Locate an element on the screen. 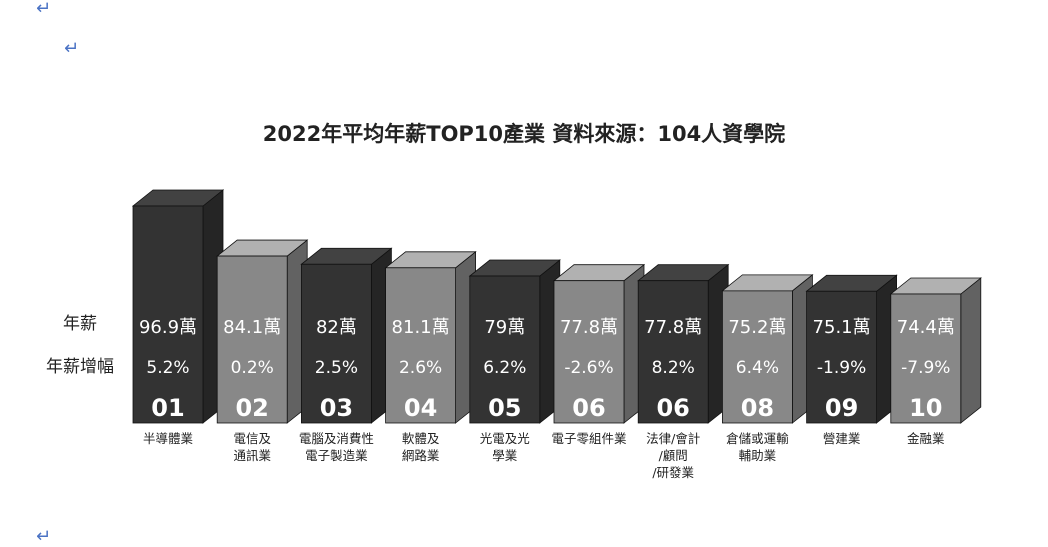 The image size is (1048, 547). growth-label: 6.2% is located at coordinates (504, 368).